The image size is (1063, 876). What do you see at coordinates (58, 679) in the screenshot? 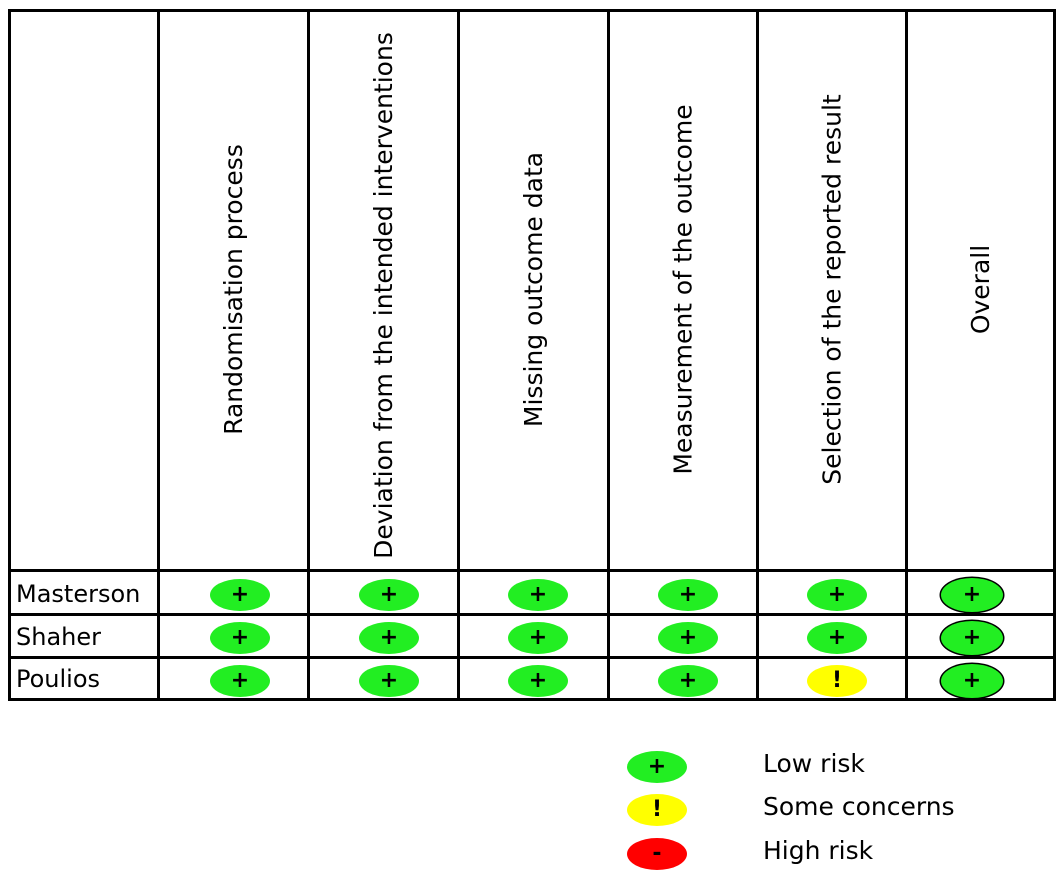
I see `study-name-row-3: Poulios` at bounding box center [58, 679].